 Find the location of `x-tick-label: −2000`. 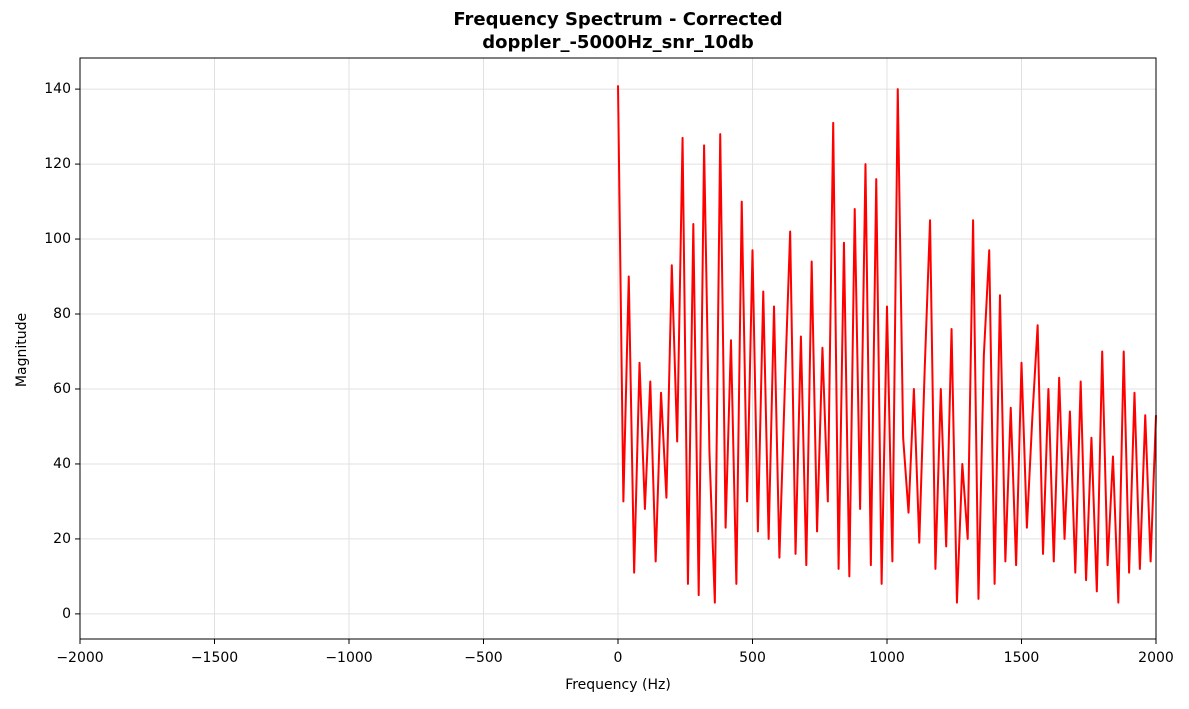

x-tick-label: −2000 is located at coordinates (79, 658).